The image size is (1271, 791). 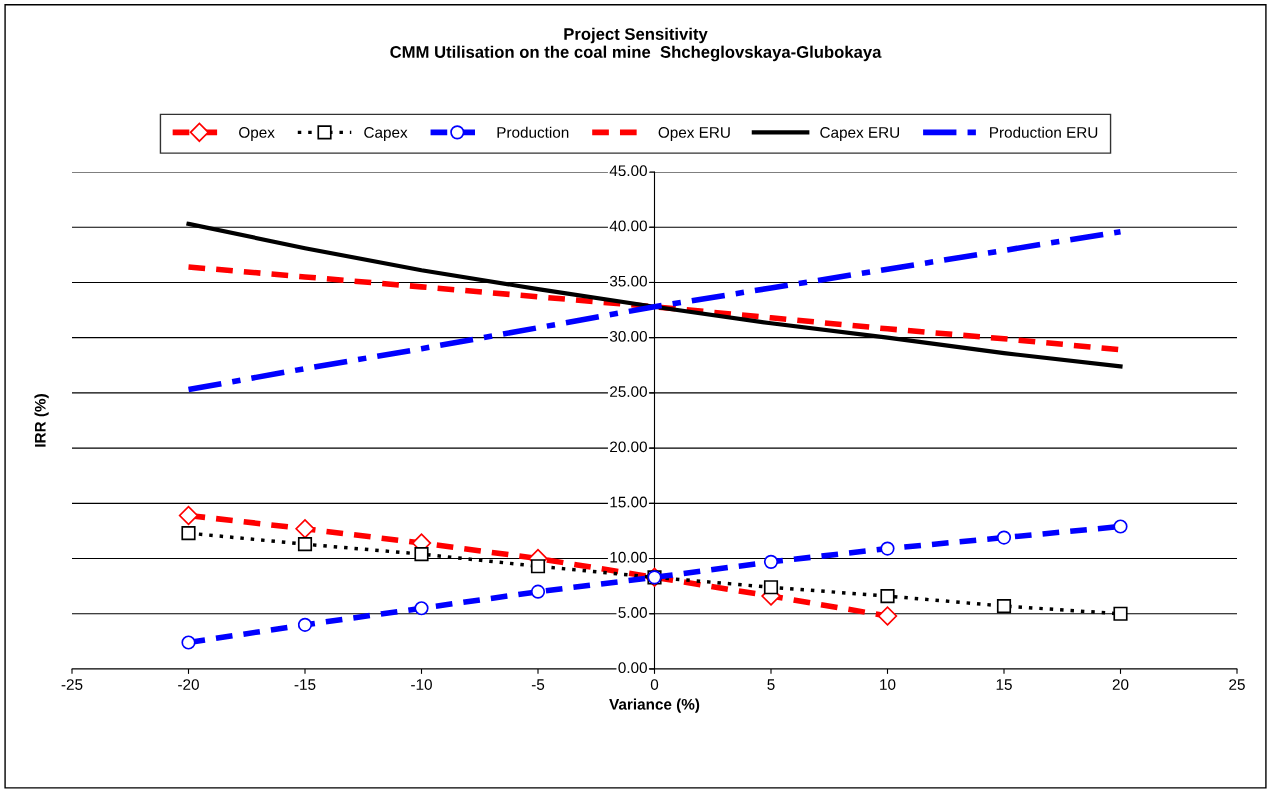 What do you see at coordinates (1120, 684) in the screenshot?
I see `x-tick-label: 20` at bounding box center [1120, 684].